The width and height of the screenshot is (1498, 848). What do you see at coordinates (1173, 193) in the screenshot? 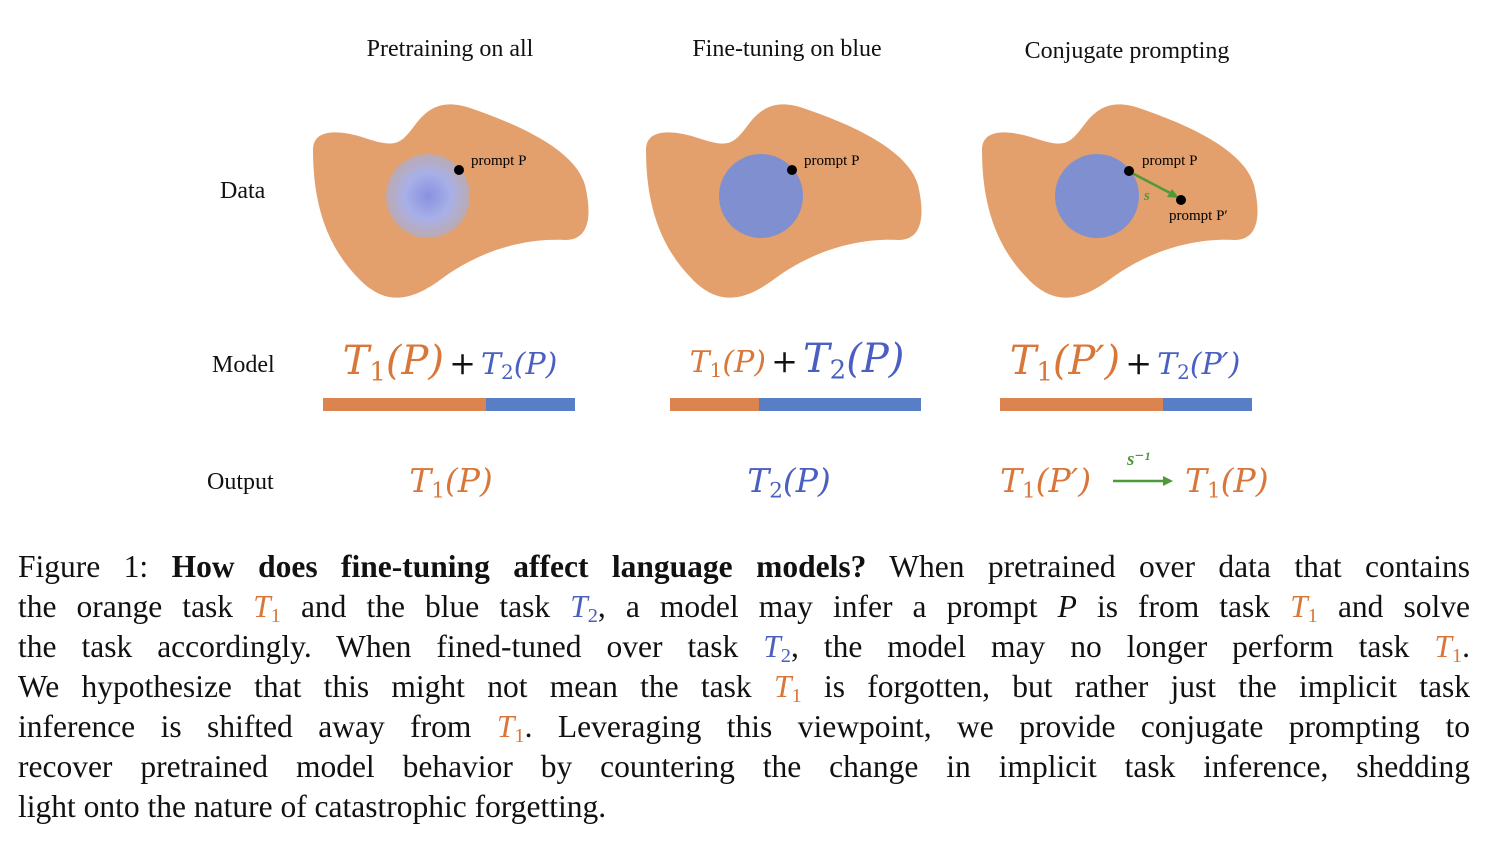
I see `shift-arrowhead` at bounding box center [1173, 193].